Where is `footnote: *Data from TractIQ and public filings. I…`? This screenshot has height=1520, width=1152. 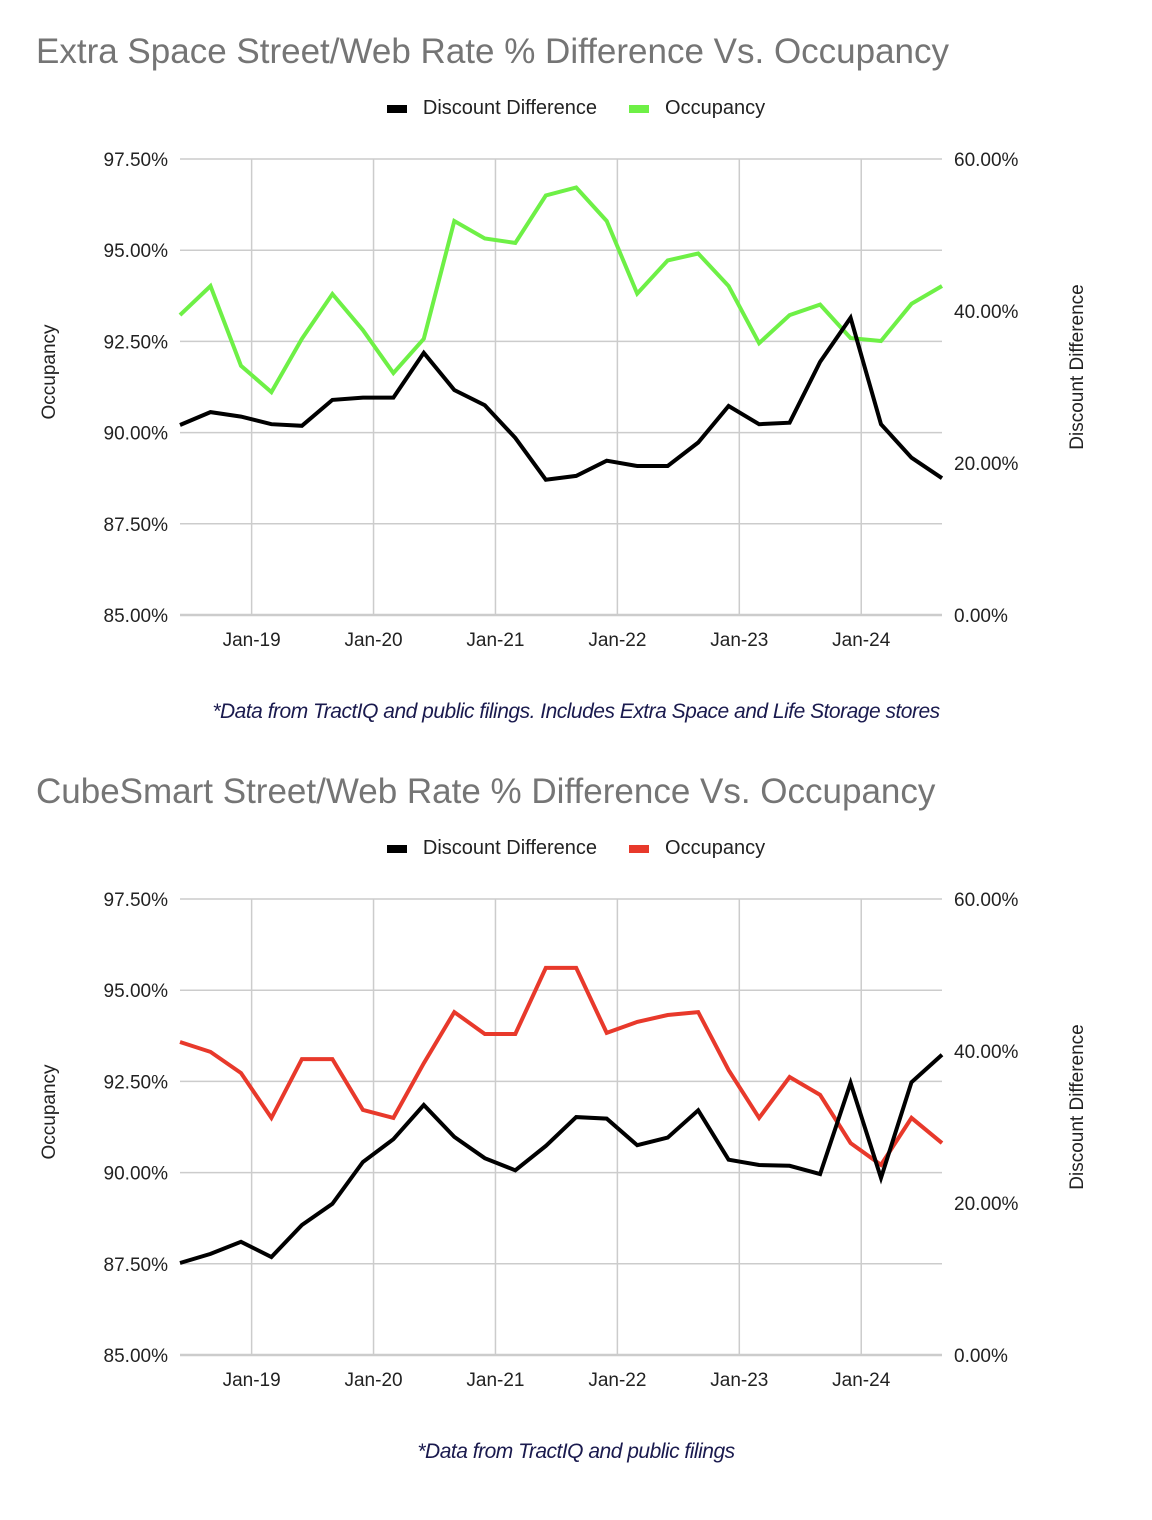
footnote: *Data from TractIQ and public filings. I… is located at coordinates (576, 711).